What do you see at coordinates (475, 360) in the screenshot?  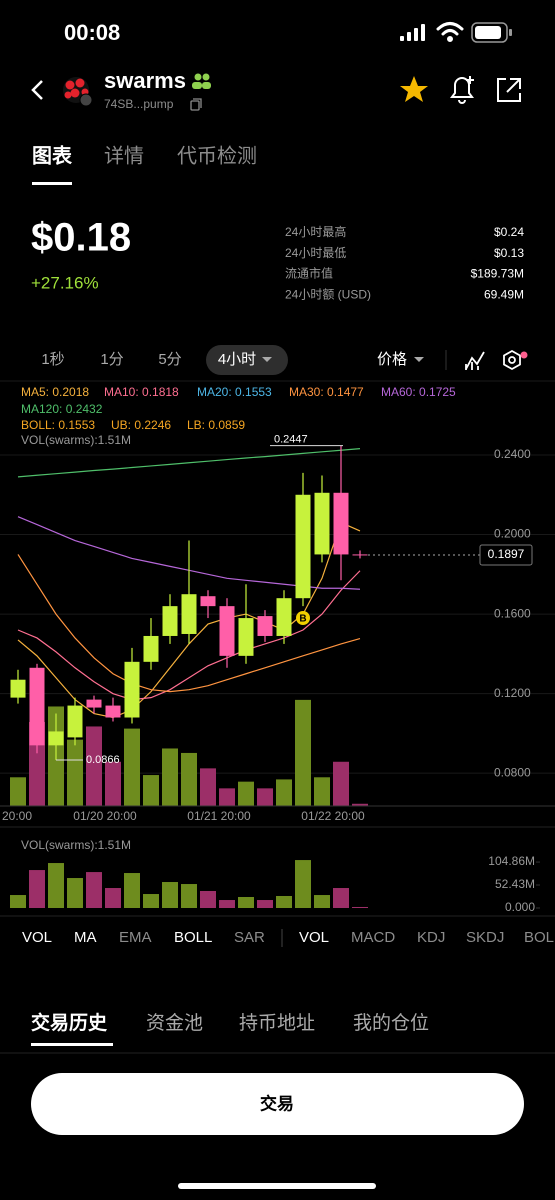 I see `indicator-button` at bounding box center [475, 360].